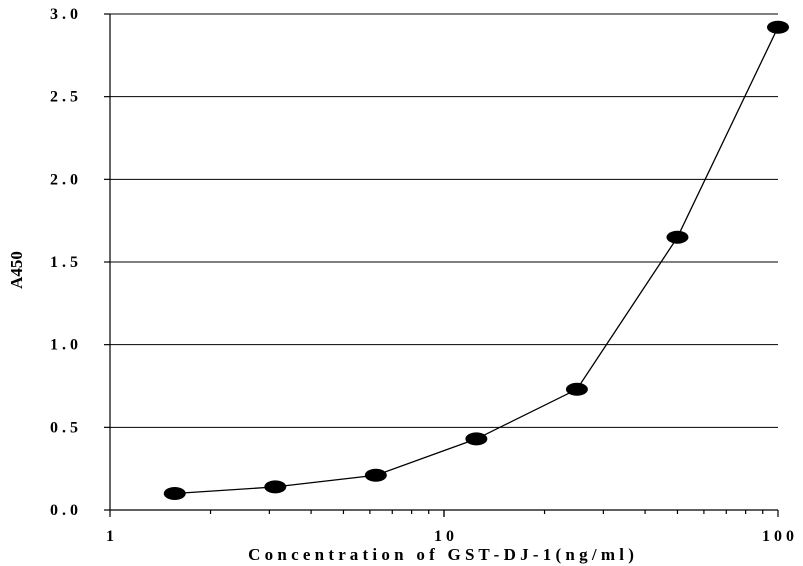 The height and width of the screenshot is (566, 803). I want to click on y-axis-label: A450, so click(16, 270).